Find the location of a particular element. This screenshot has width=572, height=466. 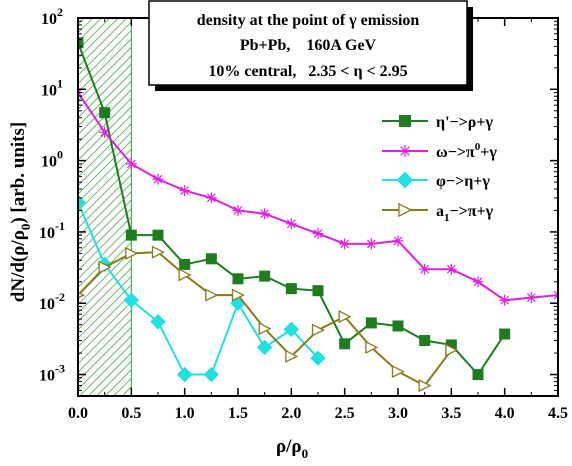

y-tick-label: 10⁻² is located at coordinates (52, 301).